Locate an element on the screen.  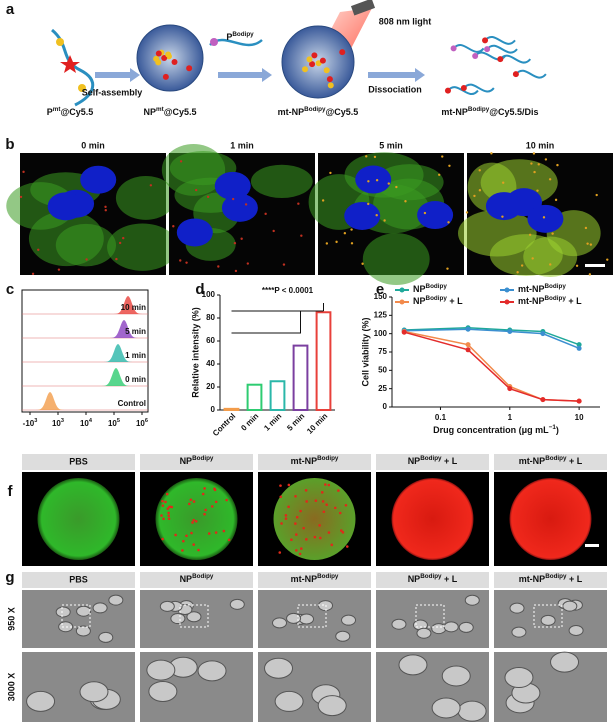
y-tick-label: 150 is located at coordinates (381, 296).